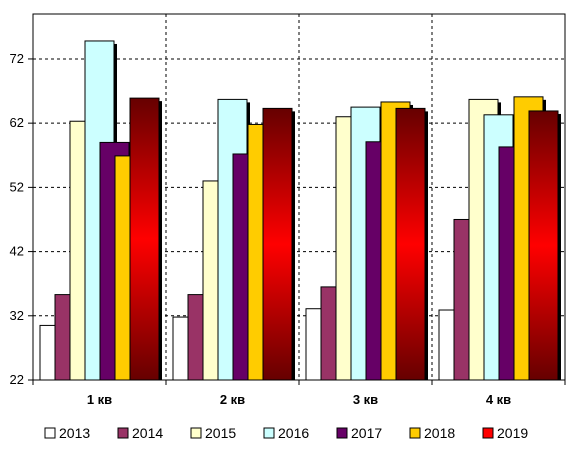 This screenshot has width=580, height=451. What do you see at coordinates (17, 186) in the screenshot?
I see `y-tick-label: 52` at bounding box center [17, 186].